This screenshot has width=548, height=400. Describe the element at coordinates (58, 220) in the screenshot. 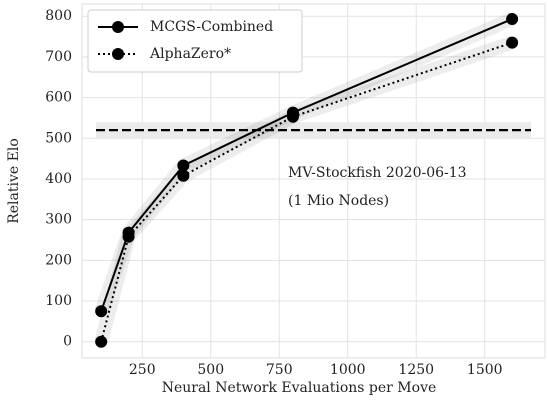

I see `y-tick-label: 300` at that location.